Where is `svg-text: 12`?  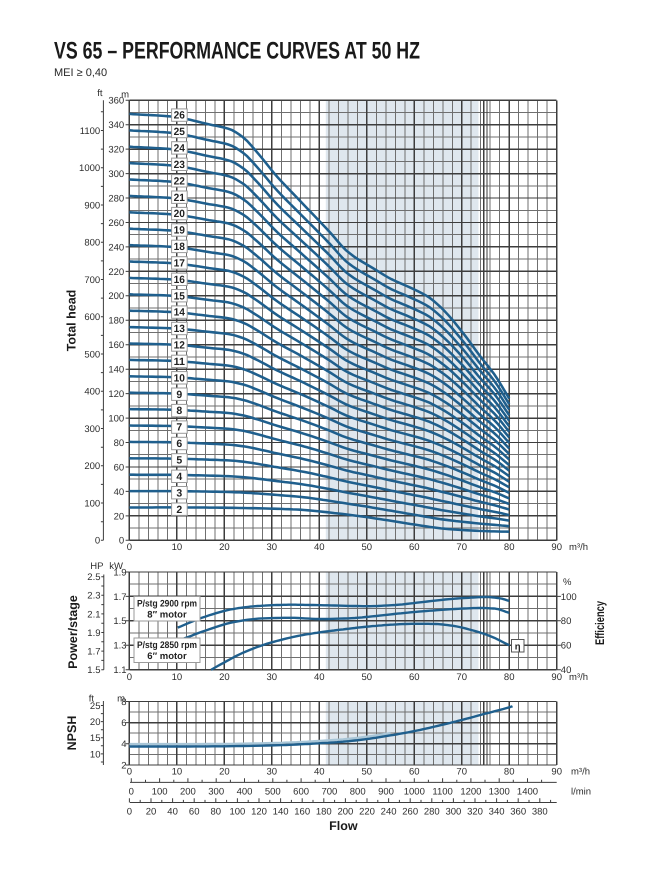 svg-text: 12 is located at coordinates (179, 346).